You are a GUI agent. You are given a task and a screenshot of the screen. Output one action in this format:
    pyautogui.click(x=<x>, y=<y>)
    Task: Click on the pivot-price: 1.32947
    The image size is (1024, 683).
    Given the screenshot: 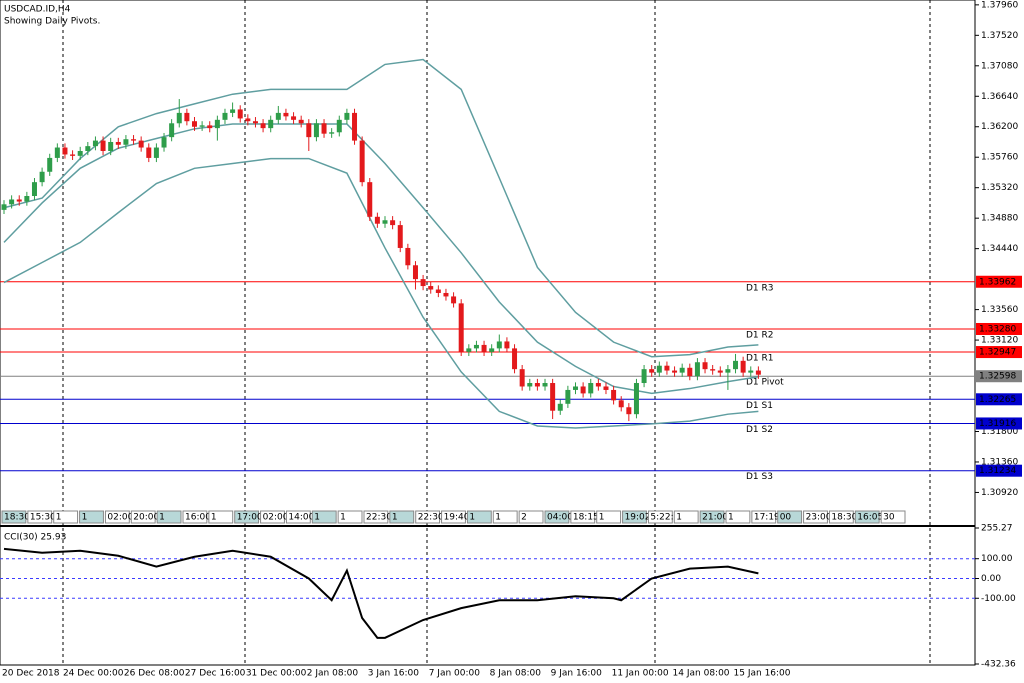 What is the action you would take?
    pyautogui.click(x=997, y=353)
    